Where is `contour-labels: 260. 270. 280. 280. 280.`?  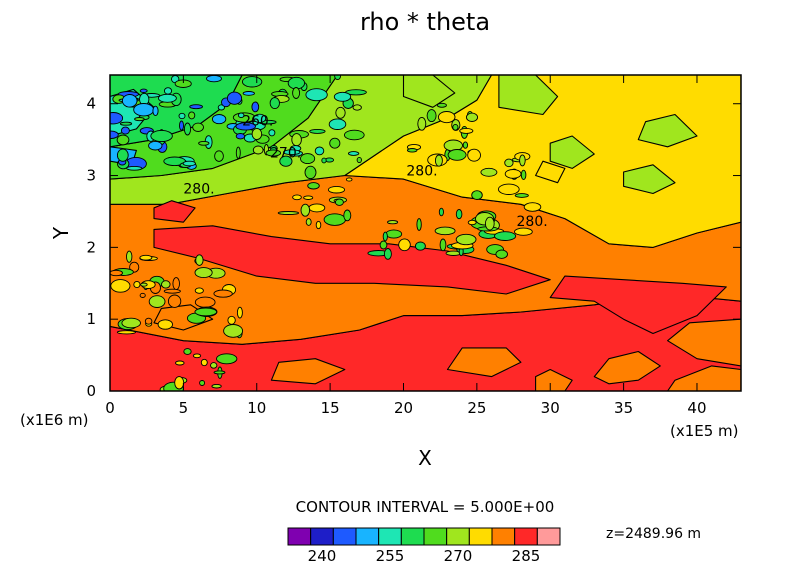 contour-labels: 260. 270. 280. 280. 280. is located at coordinates (365, 171).